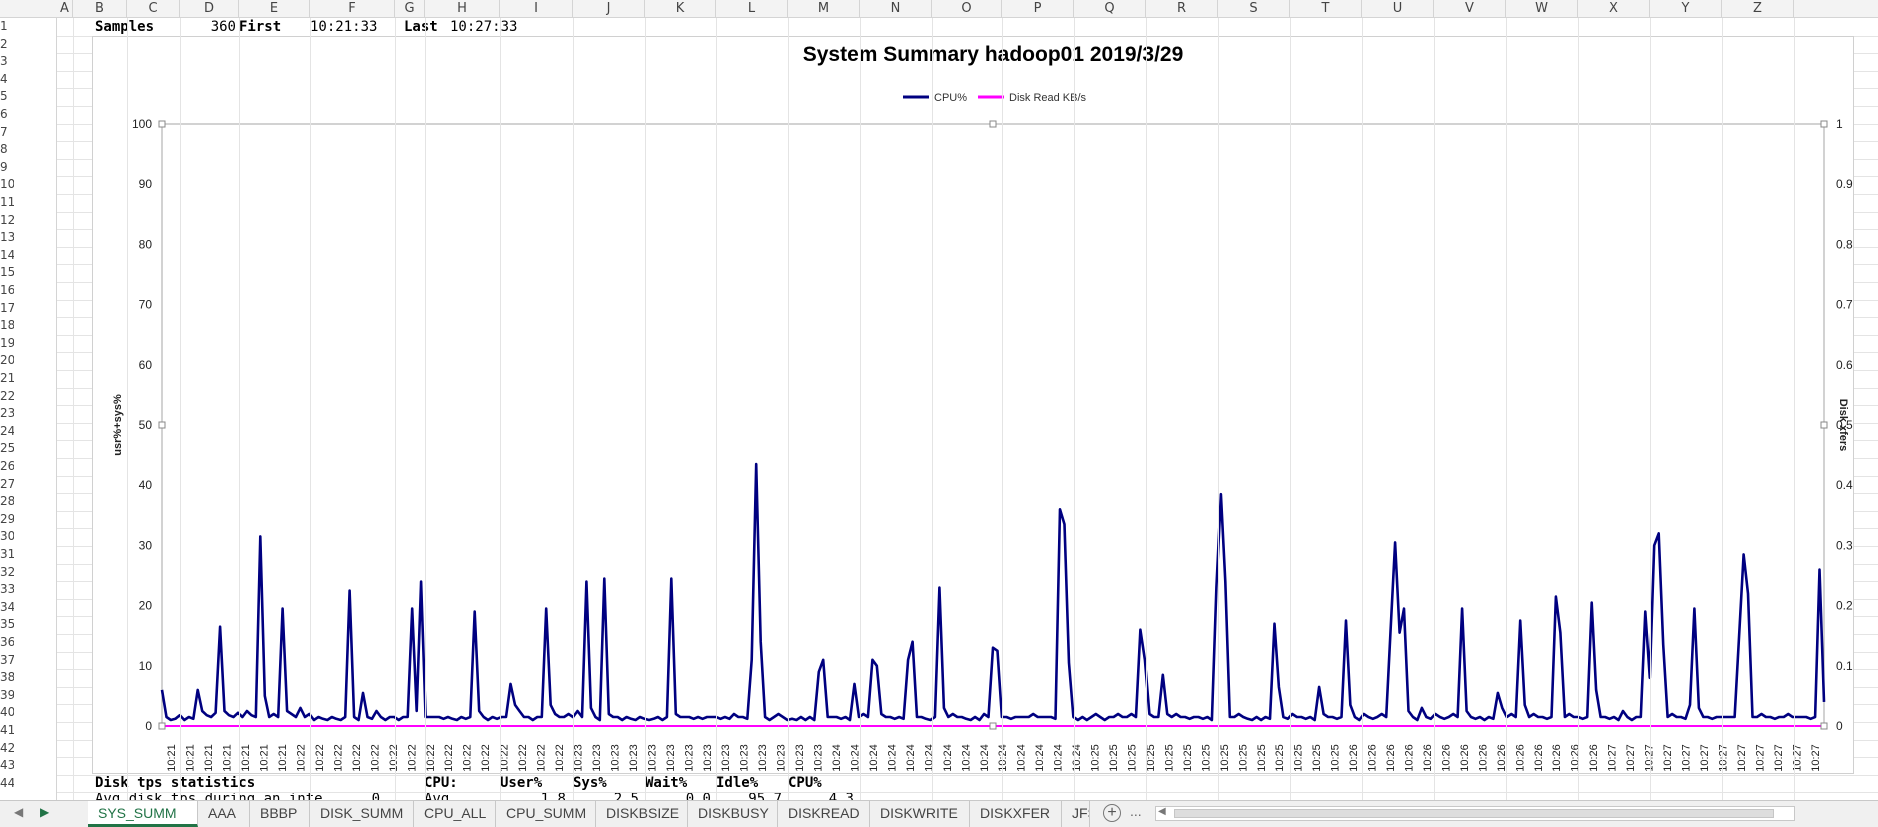 The height and width of the screenshot is (827, 1878). What do you see at coordinates (274, 9) in the screenshot?
I see `column-header-e: E` at bounding box center [274, 9].